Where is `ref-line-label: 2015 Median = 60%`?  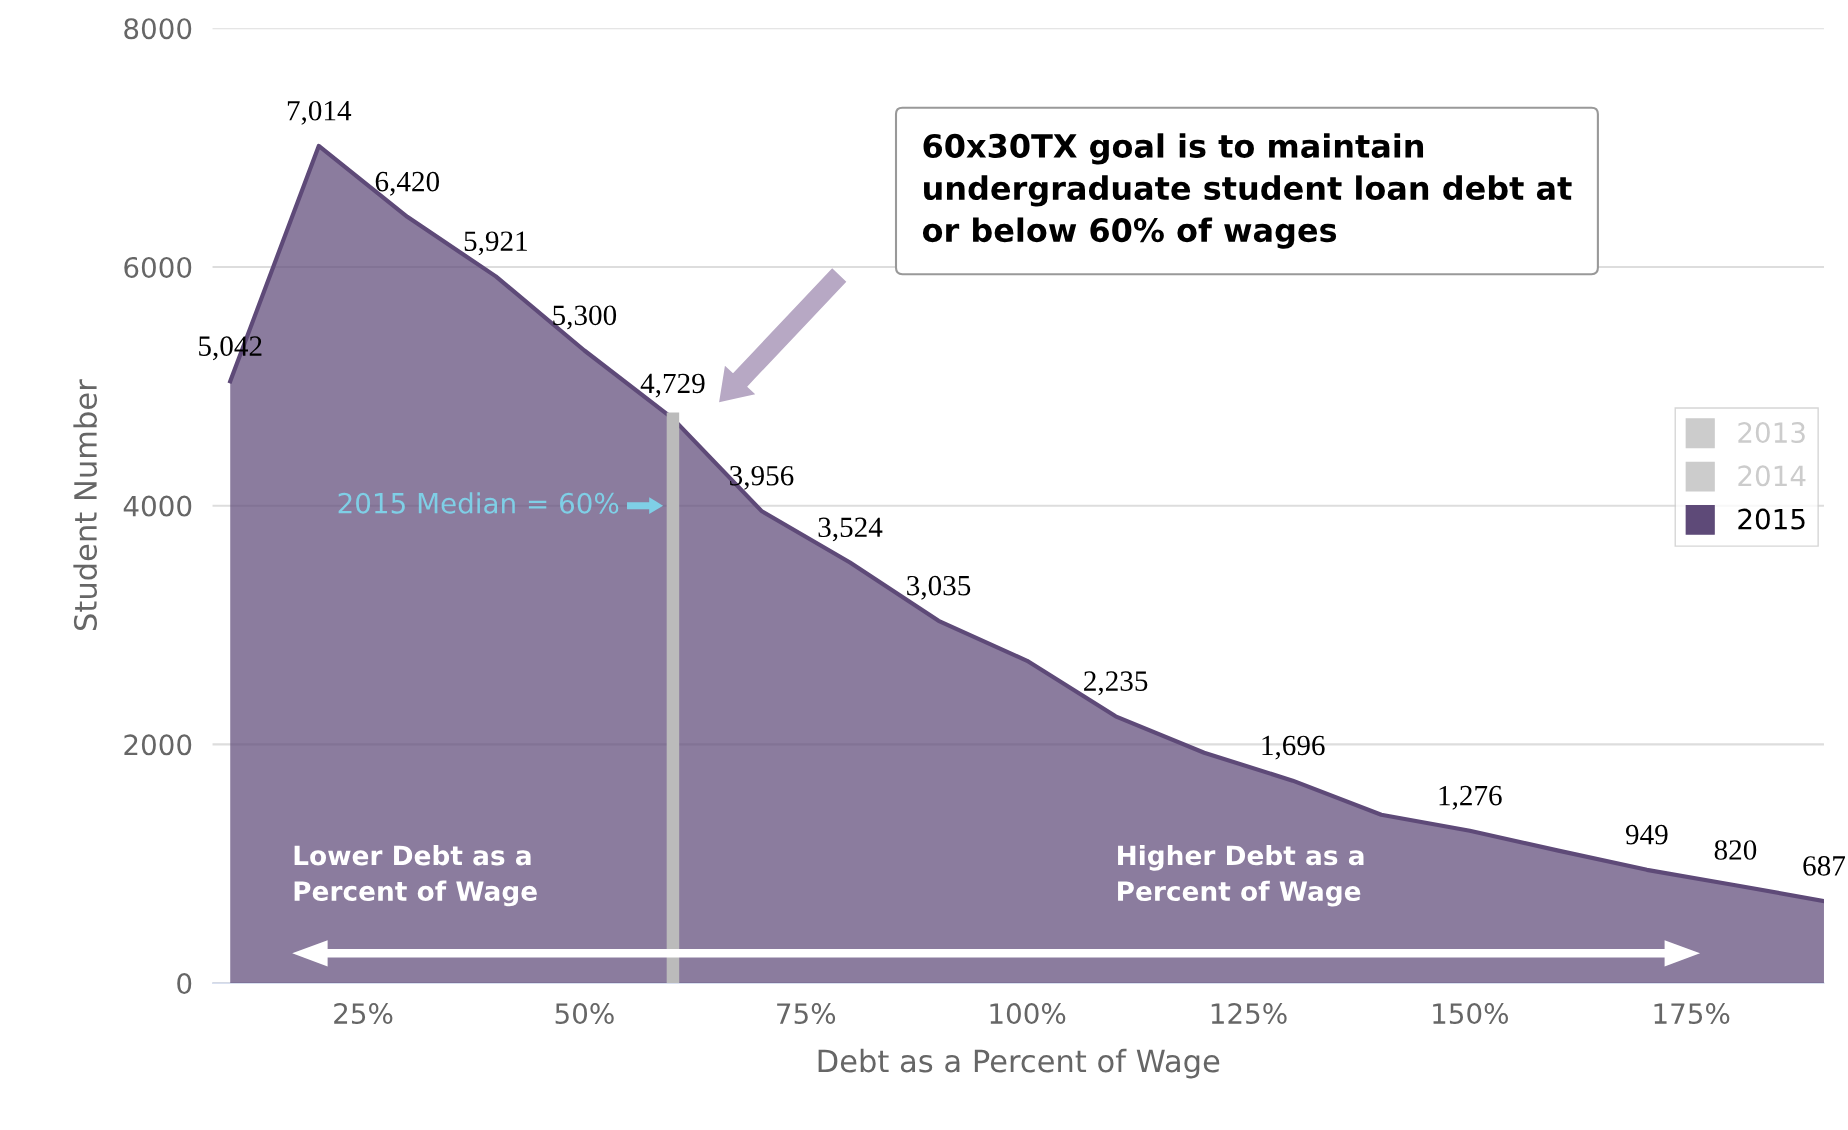
ref-line-label: 2015 Median = 60% is located at coordinates (478, 503).